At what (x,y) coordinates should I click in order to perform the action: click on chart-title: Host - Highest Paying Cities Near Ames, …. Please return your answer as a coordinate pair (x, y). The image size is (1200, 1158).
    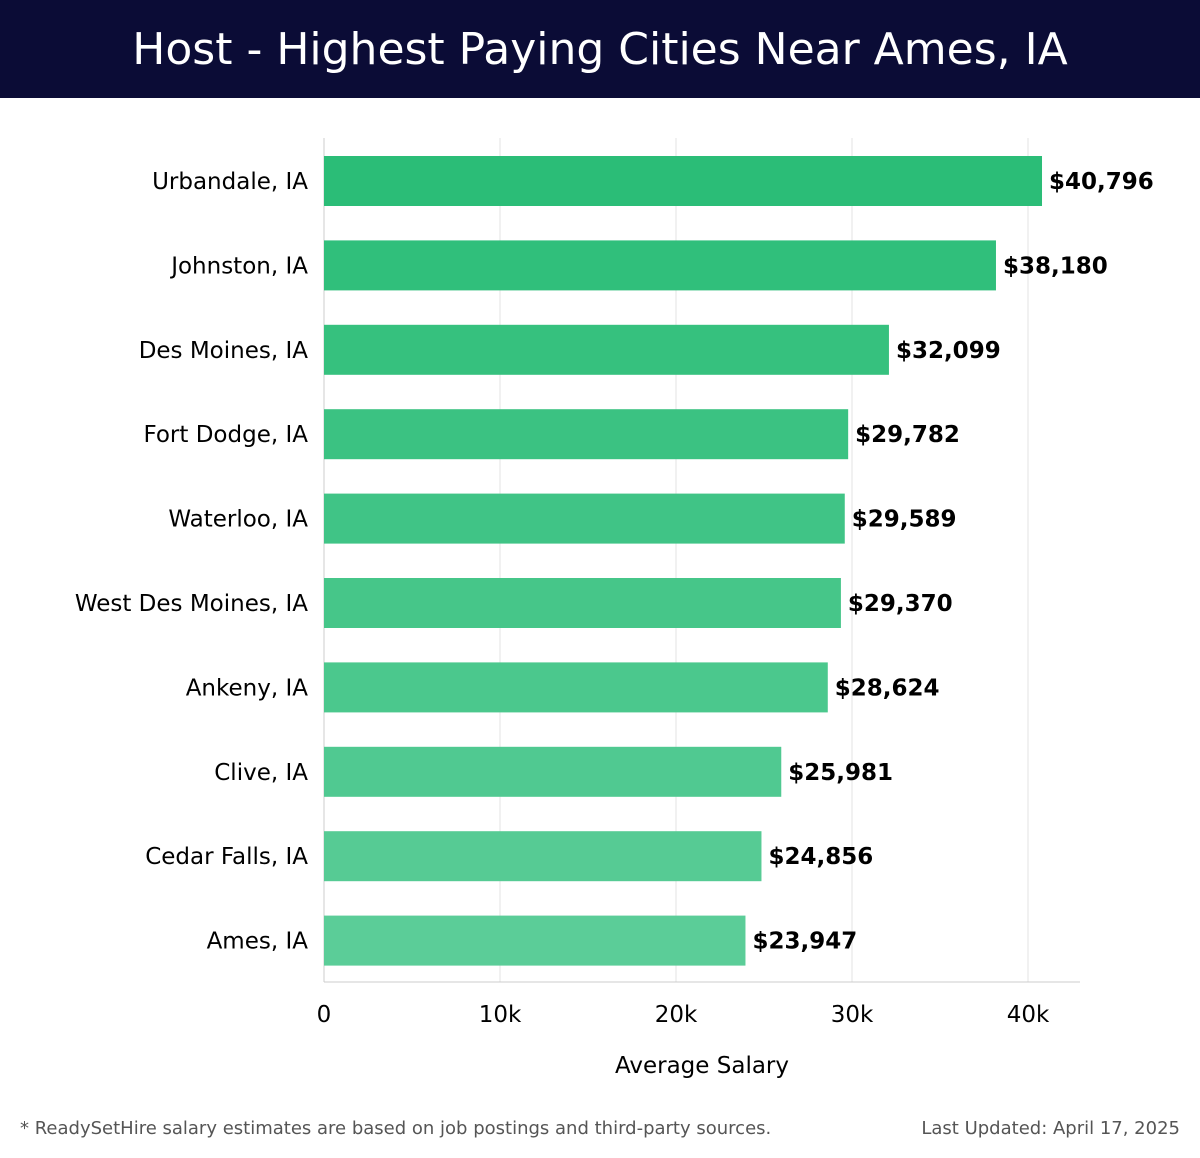
    Looking at the image, I should click on (600, 49).